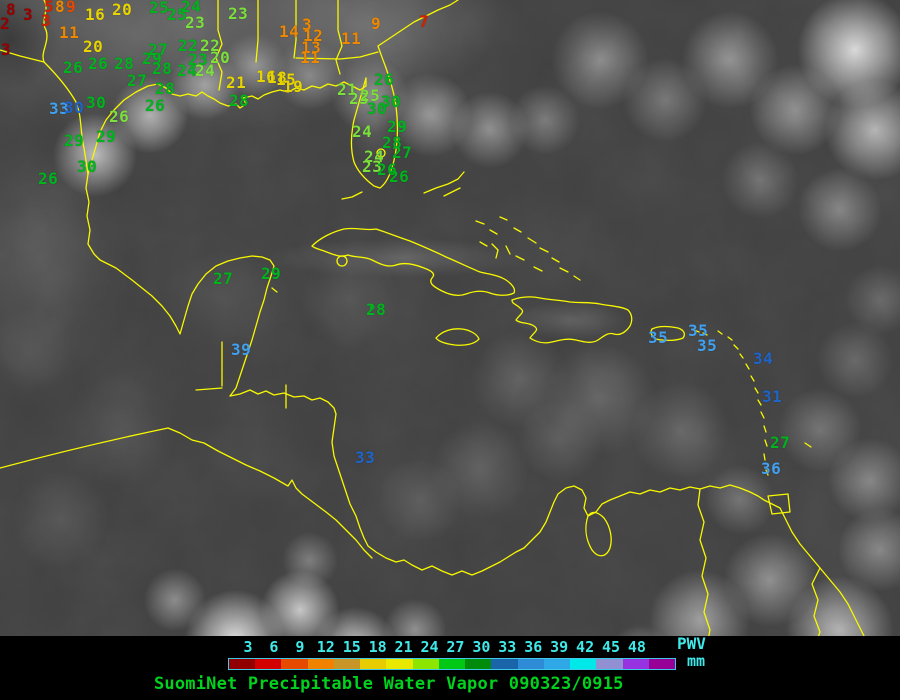  What do you see at coordinates (507, 647) in the screenshot?
I see `colorbar-tick-label: 33` at bounding box center [507, 647].